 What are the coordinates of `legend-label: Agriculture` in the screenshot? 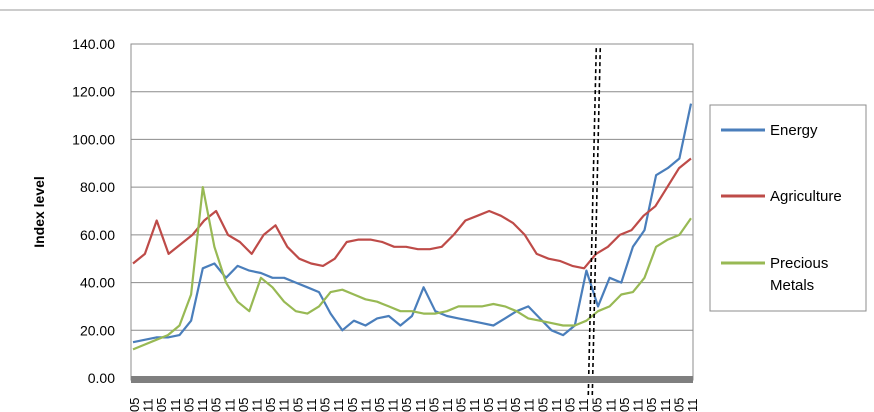 It's located at (806, 196).